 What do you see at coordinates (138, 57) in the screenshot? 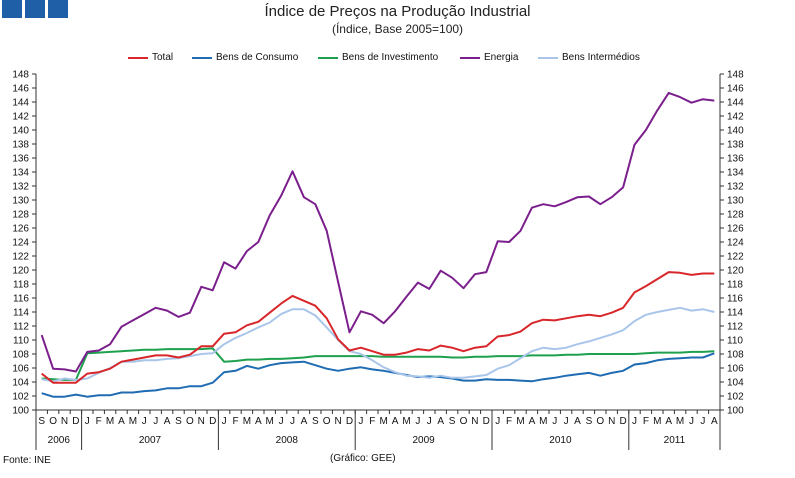
I see `legend-swatch-total` at bounding box center [138, 57].